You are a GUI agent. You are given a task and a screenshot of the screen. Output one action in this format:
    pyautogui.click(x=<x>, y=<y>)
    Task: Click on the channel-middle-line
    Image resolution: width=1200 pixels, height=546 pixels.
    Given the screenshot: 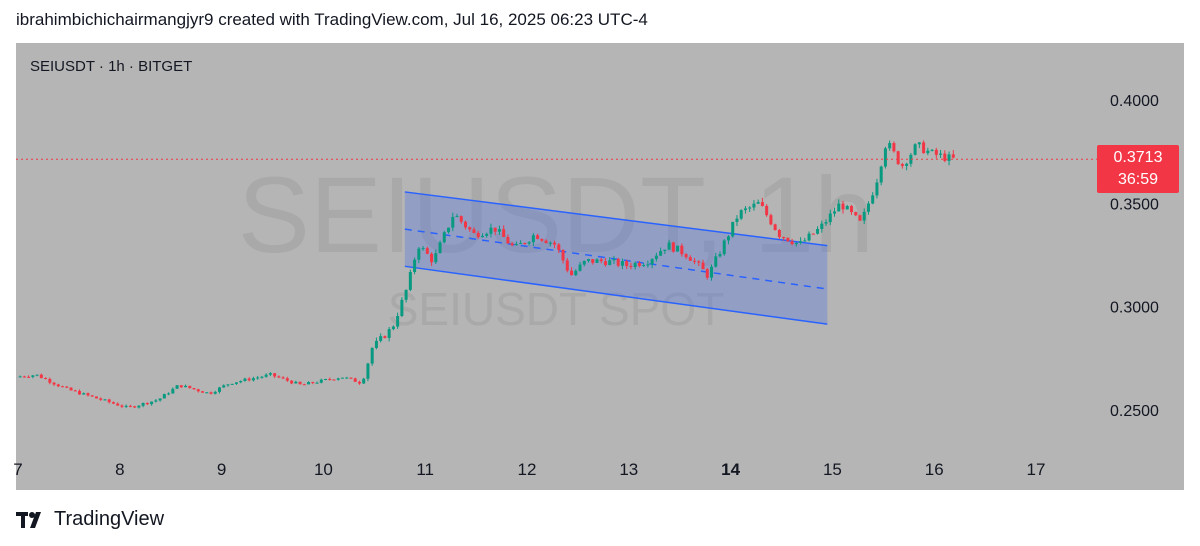 What is the action you would take?
    pyautogui.click(x=616, y=259)
    